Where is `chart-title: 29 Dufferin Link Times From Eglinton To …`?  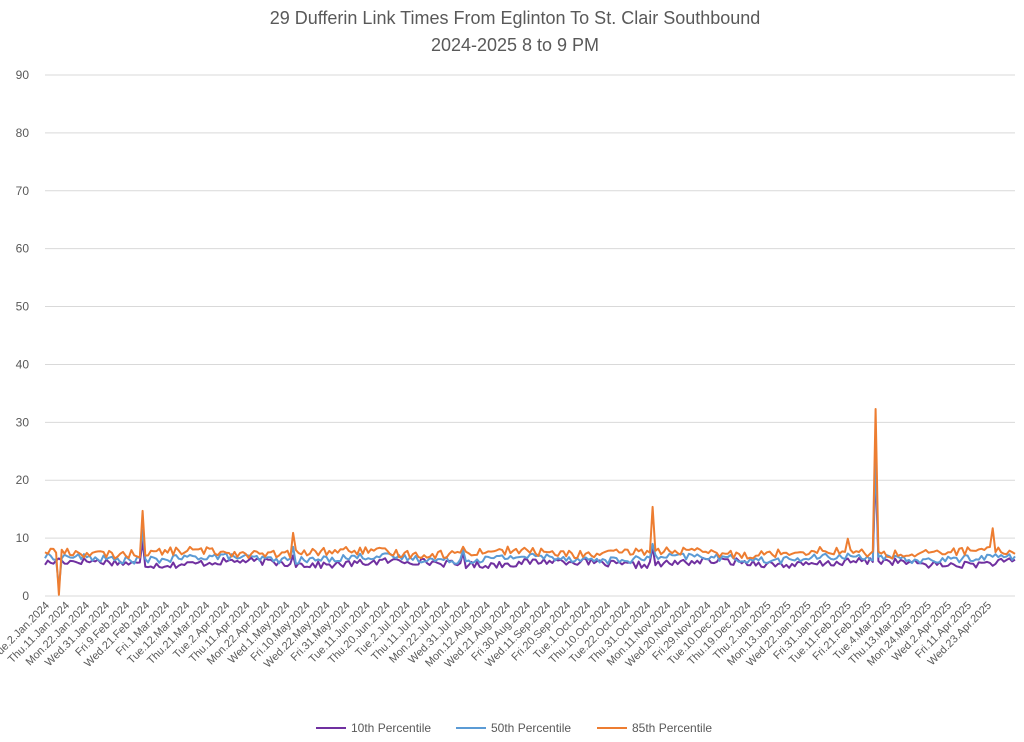 chart-title: 29 Dufferin Link Times From Eglinton To … is located at coordinates (515, 18).